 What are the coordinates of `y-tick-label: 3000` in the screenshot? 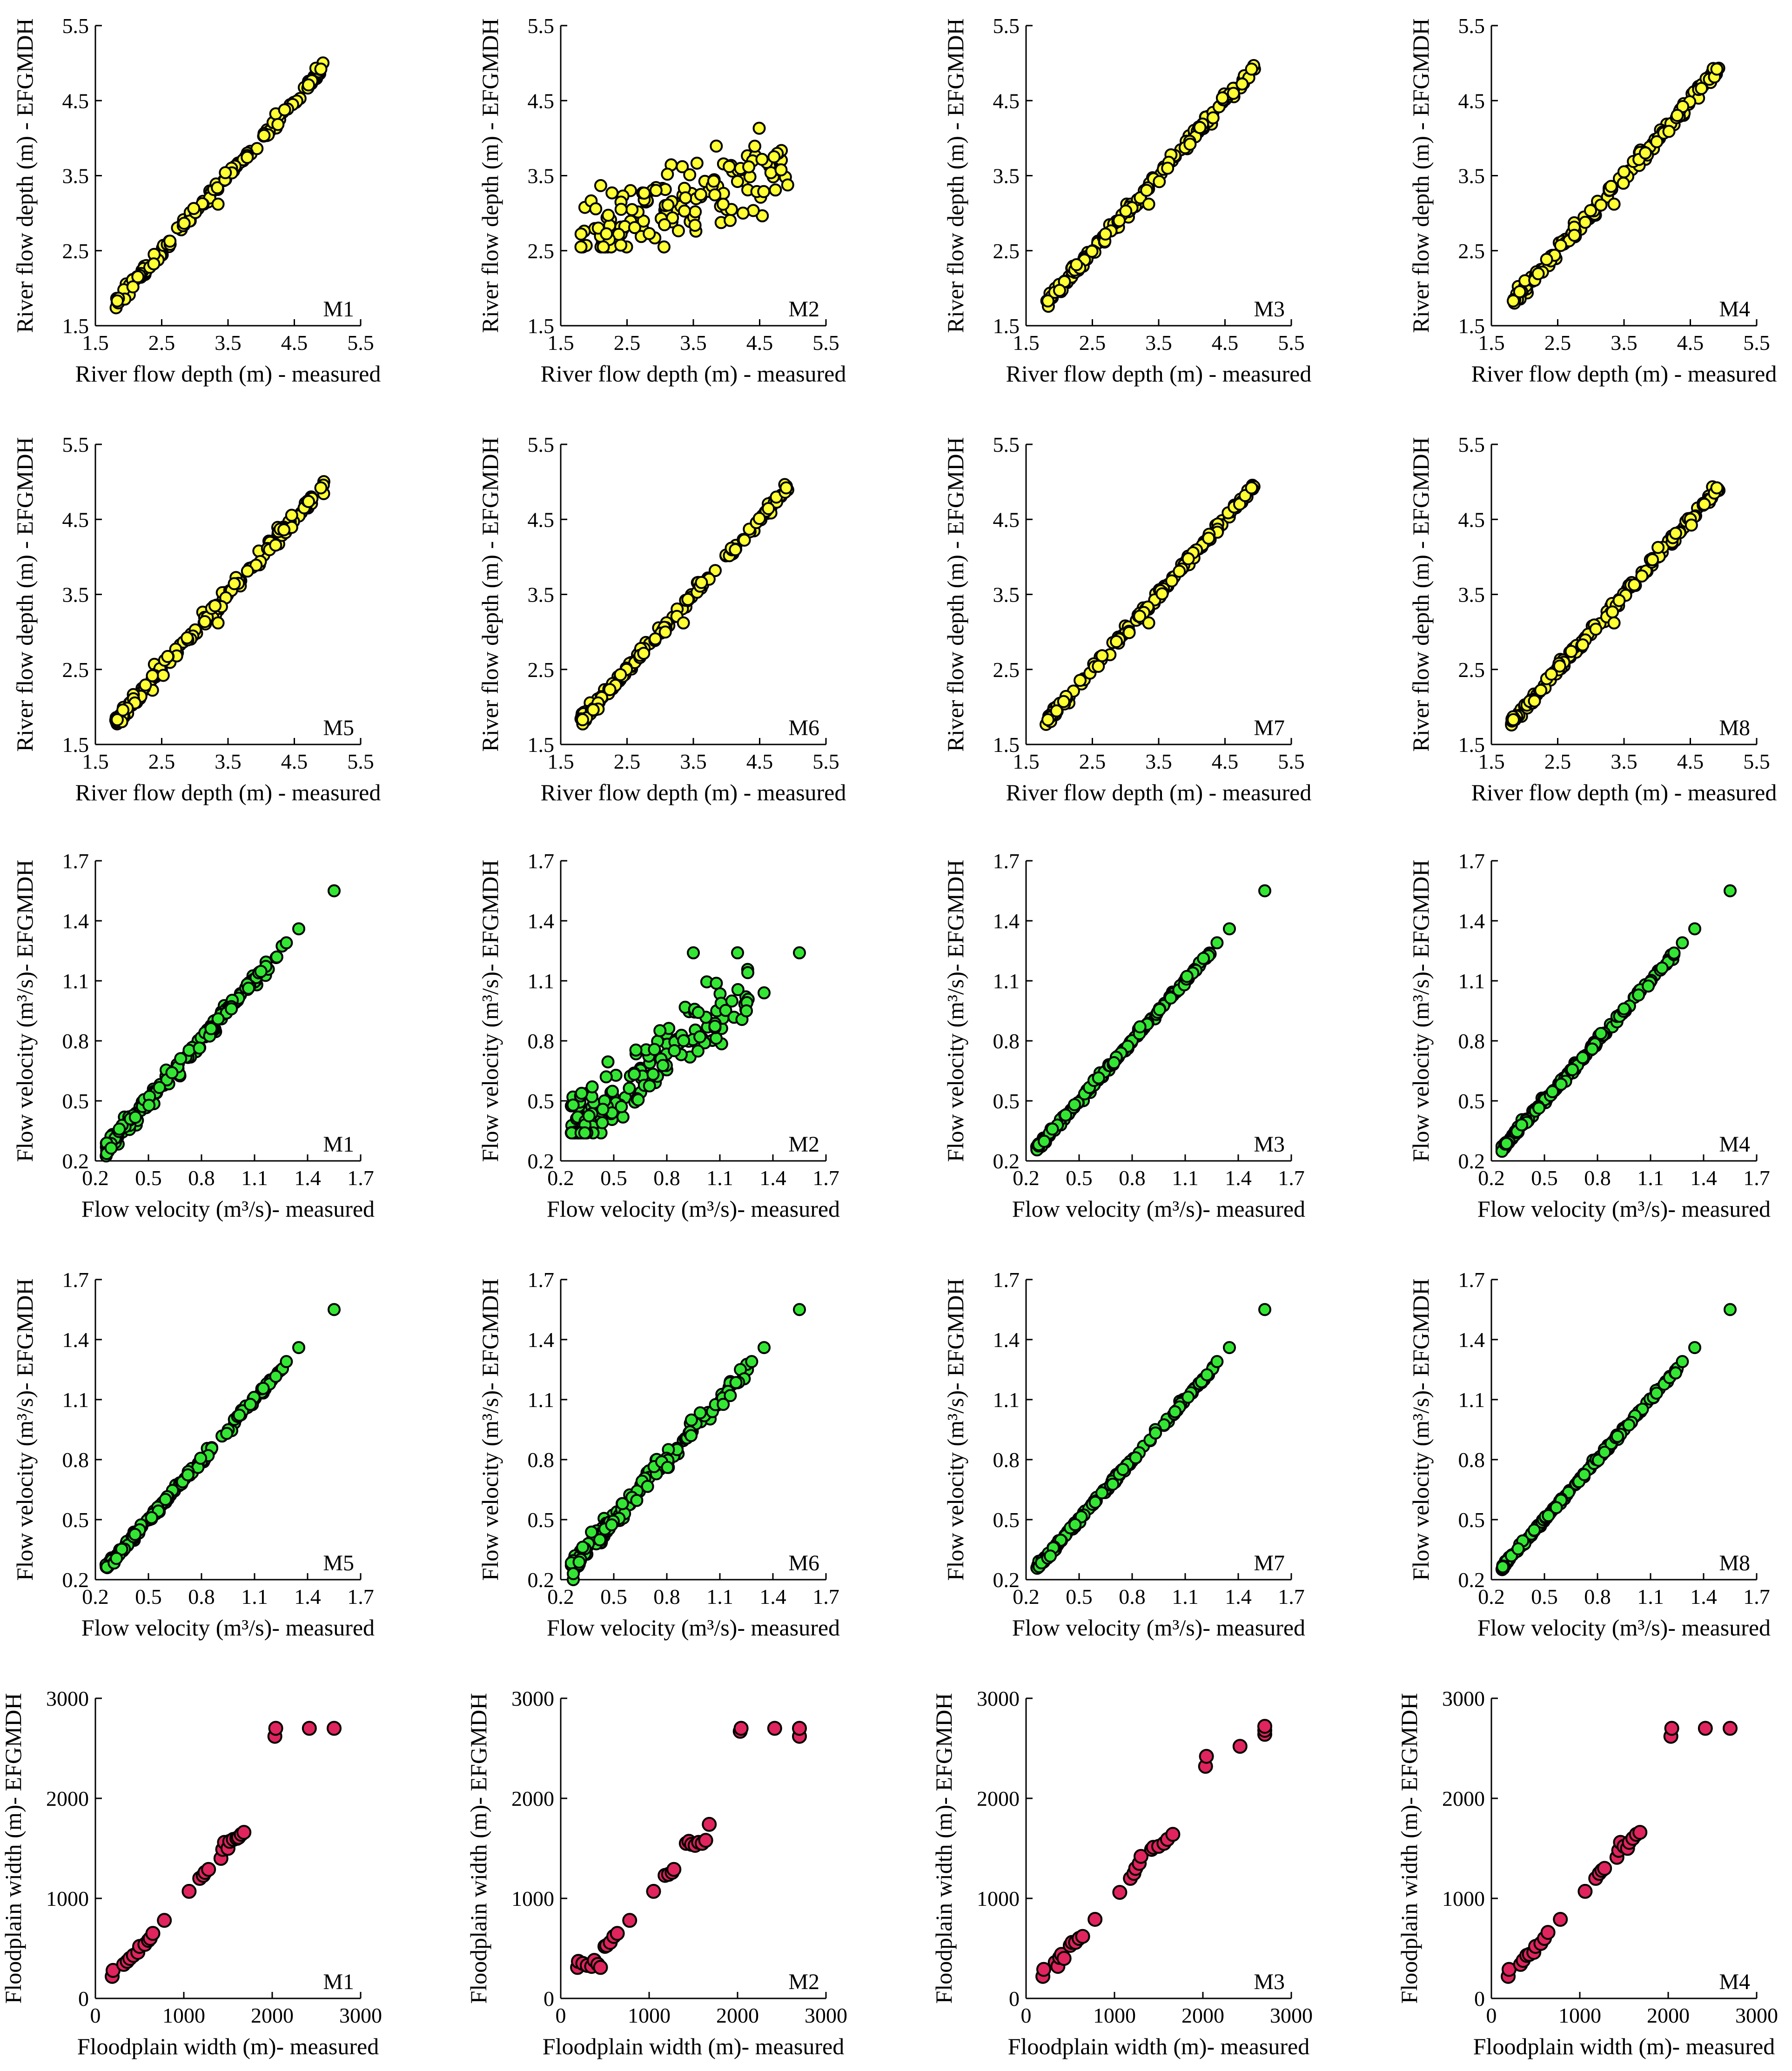 It's located at (998, 1698).